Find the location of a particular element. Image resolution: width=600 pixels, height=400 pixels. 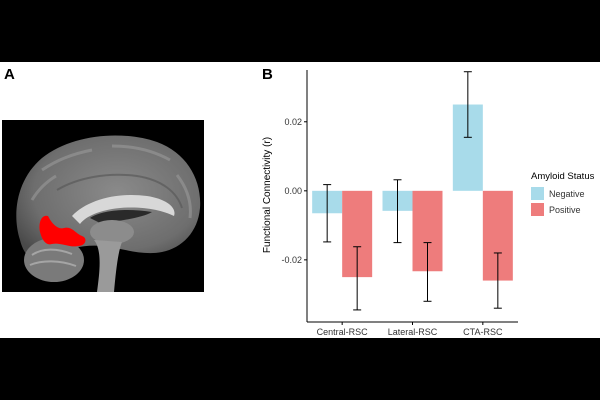

y-axis-label: Functional Connectivity (r) is located at coordinates (267, 195).